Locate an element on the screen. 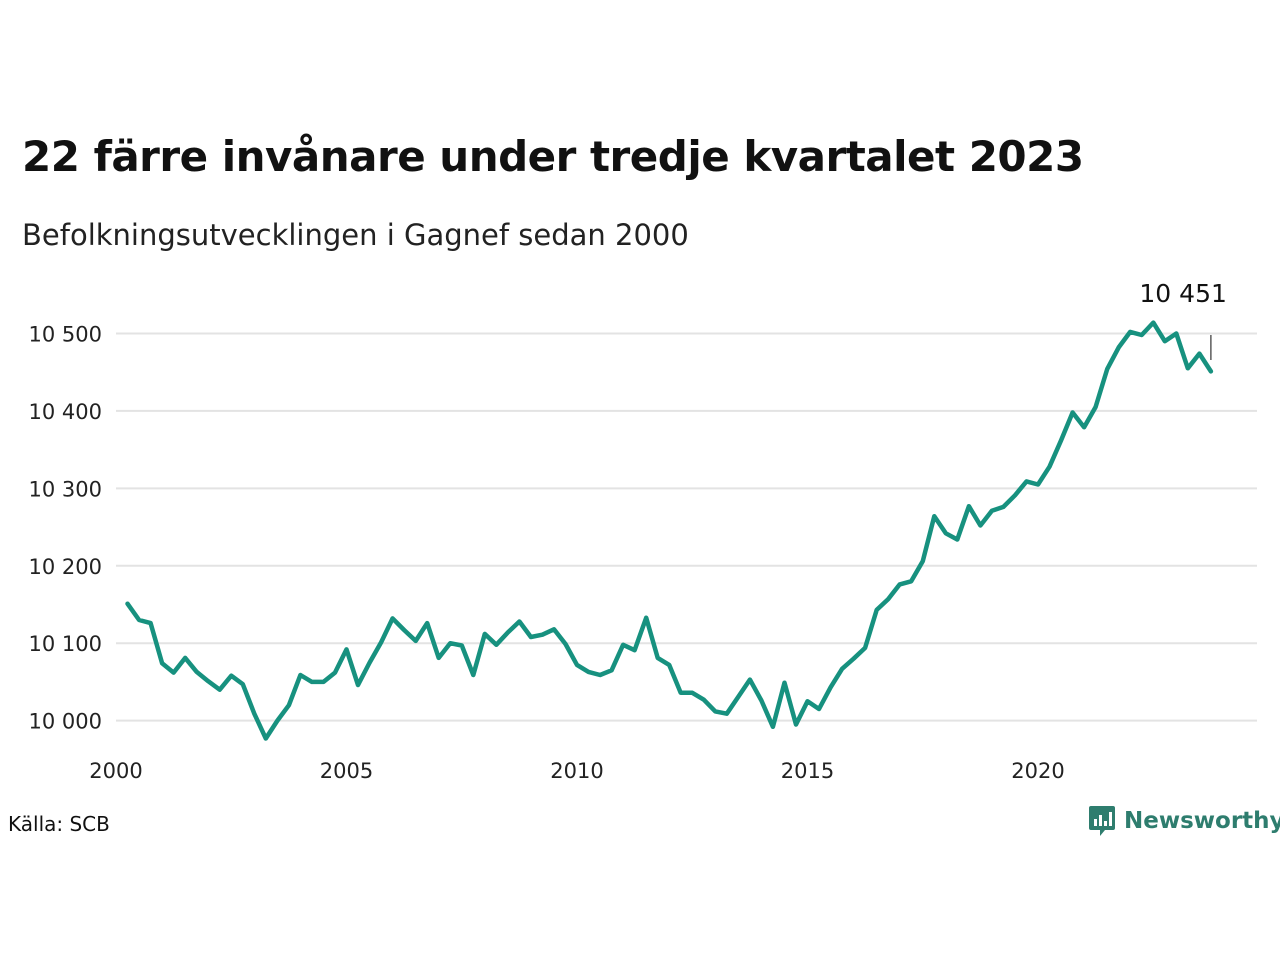 This screenshot has width=1280, height=960. source-note: Källa: SCB is located at coordinates (59, 824).